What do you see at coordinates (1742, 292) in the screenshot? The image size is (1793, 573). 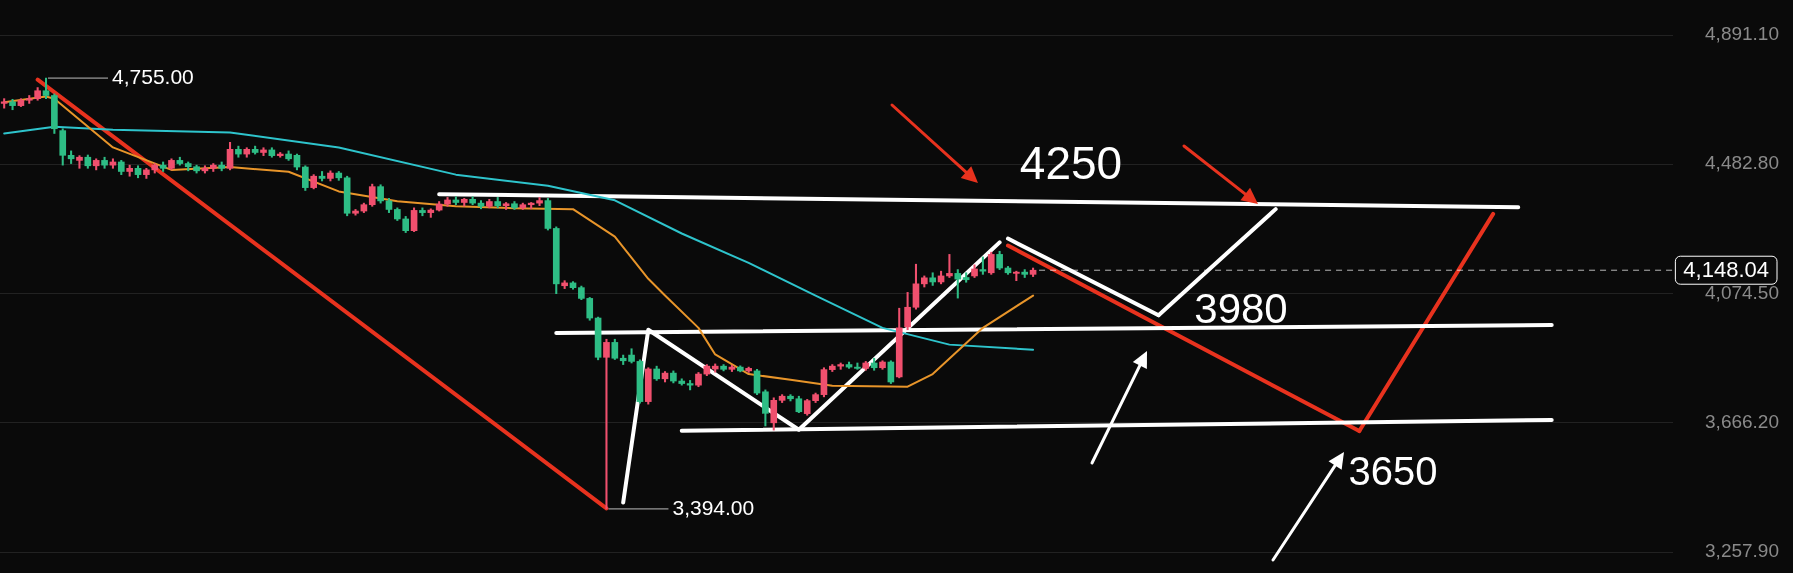 I see `y-tick-label: 4,074.50` at bounding box center [1742, 292].